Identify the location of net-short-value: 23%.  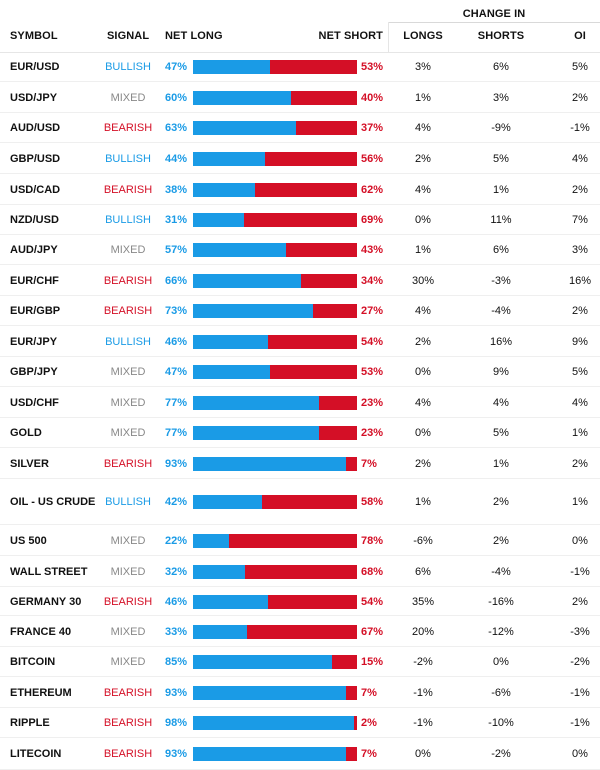
(372, 402).